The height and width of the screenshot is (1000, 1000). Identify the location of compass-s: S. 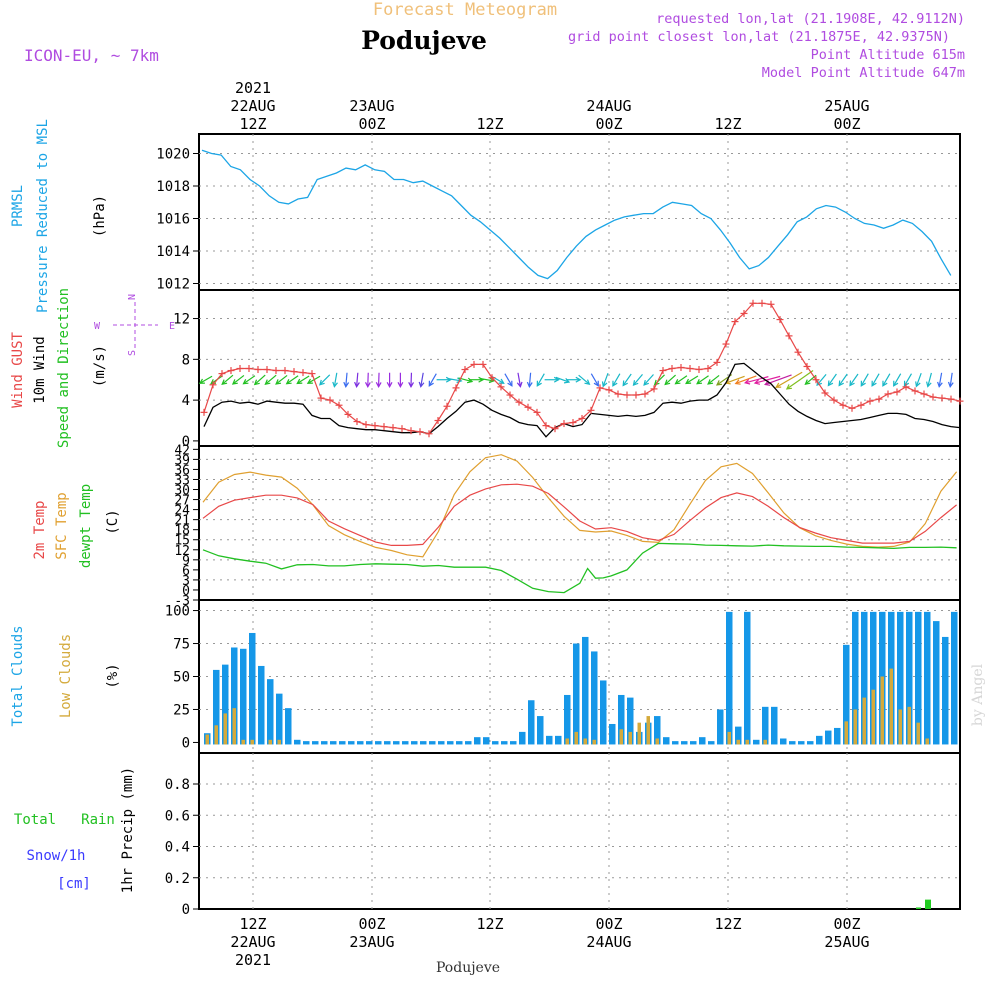
(132, 353).